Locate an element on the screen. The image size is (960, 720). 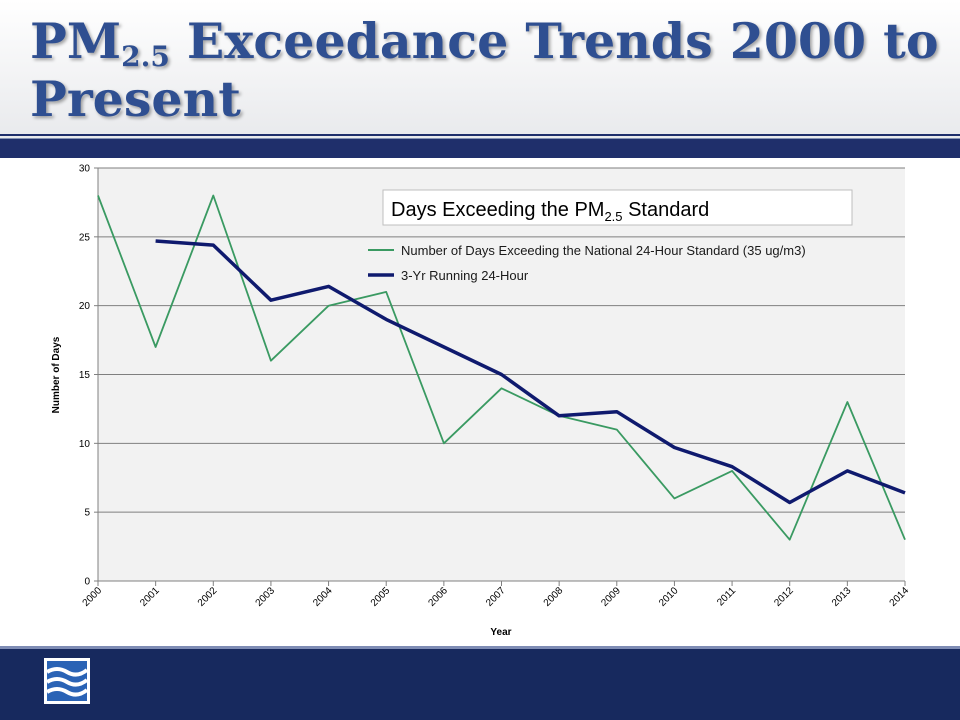
x-tick-label: 2009 is located at coordinates (611, 597).